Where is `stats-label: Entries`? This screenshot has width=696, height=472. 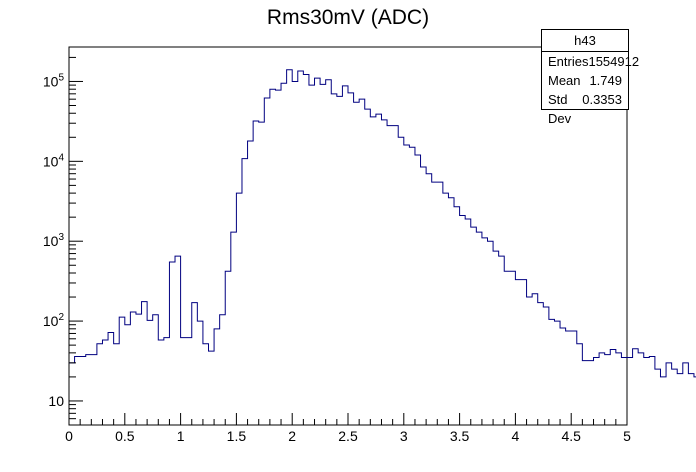
stats-label: Entries is located at coordinates (568, 61).